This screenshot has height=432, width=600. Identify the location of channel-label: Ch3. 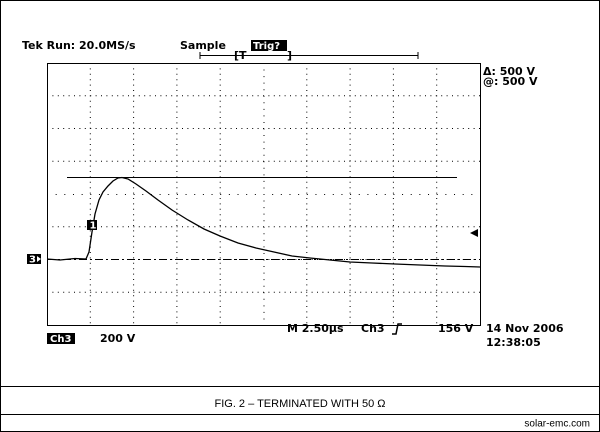
(60, 339).